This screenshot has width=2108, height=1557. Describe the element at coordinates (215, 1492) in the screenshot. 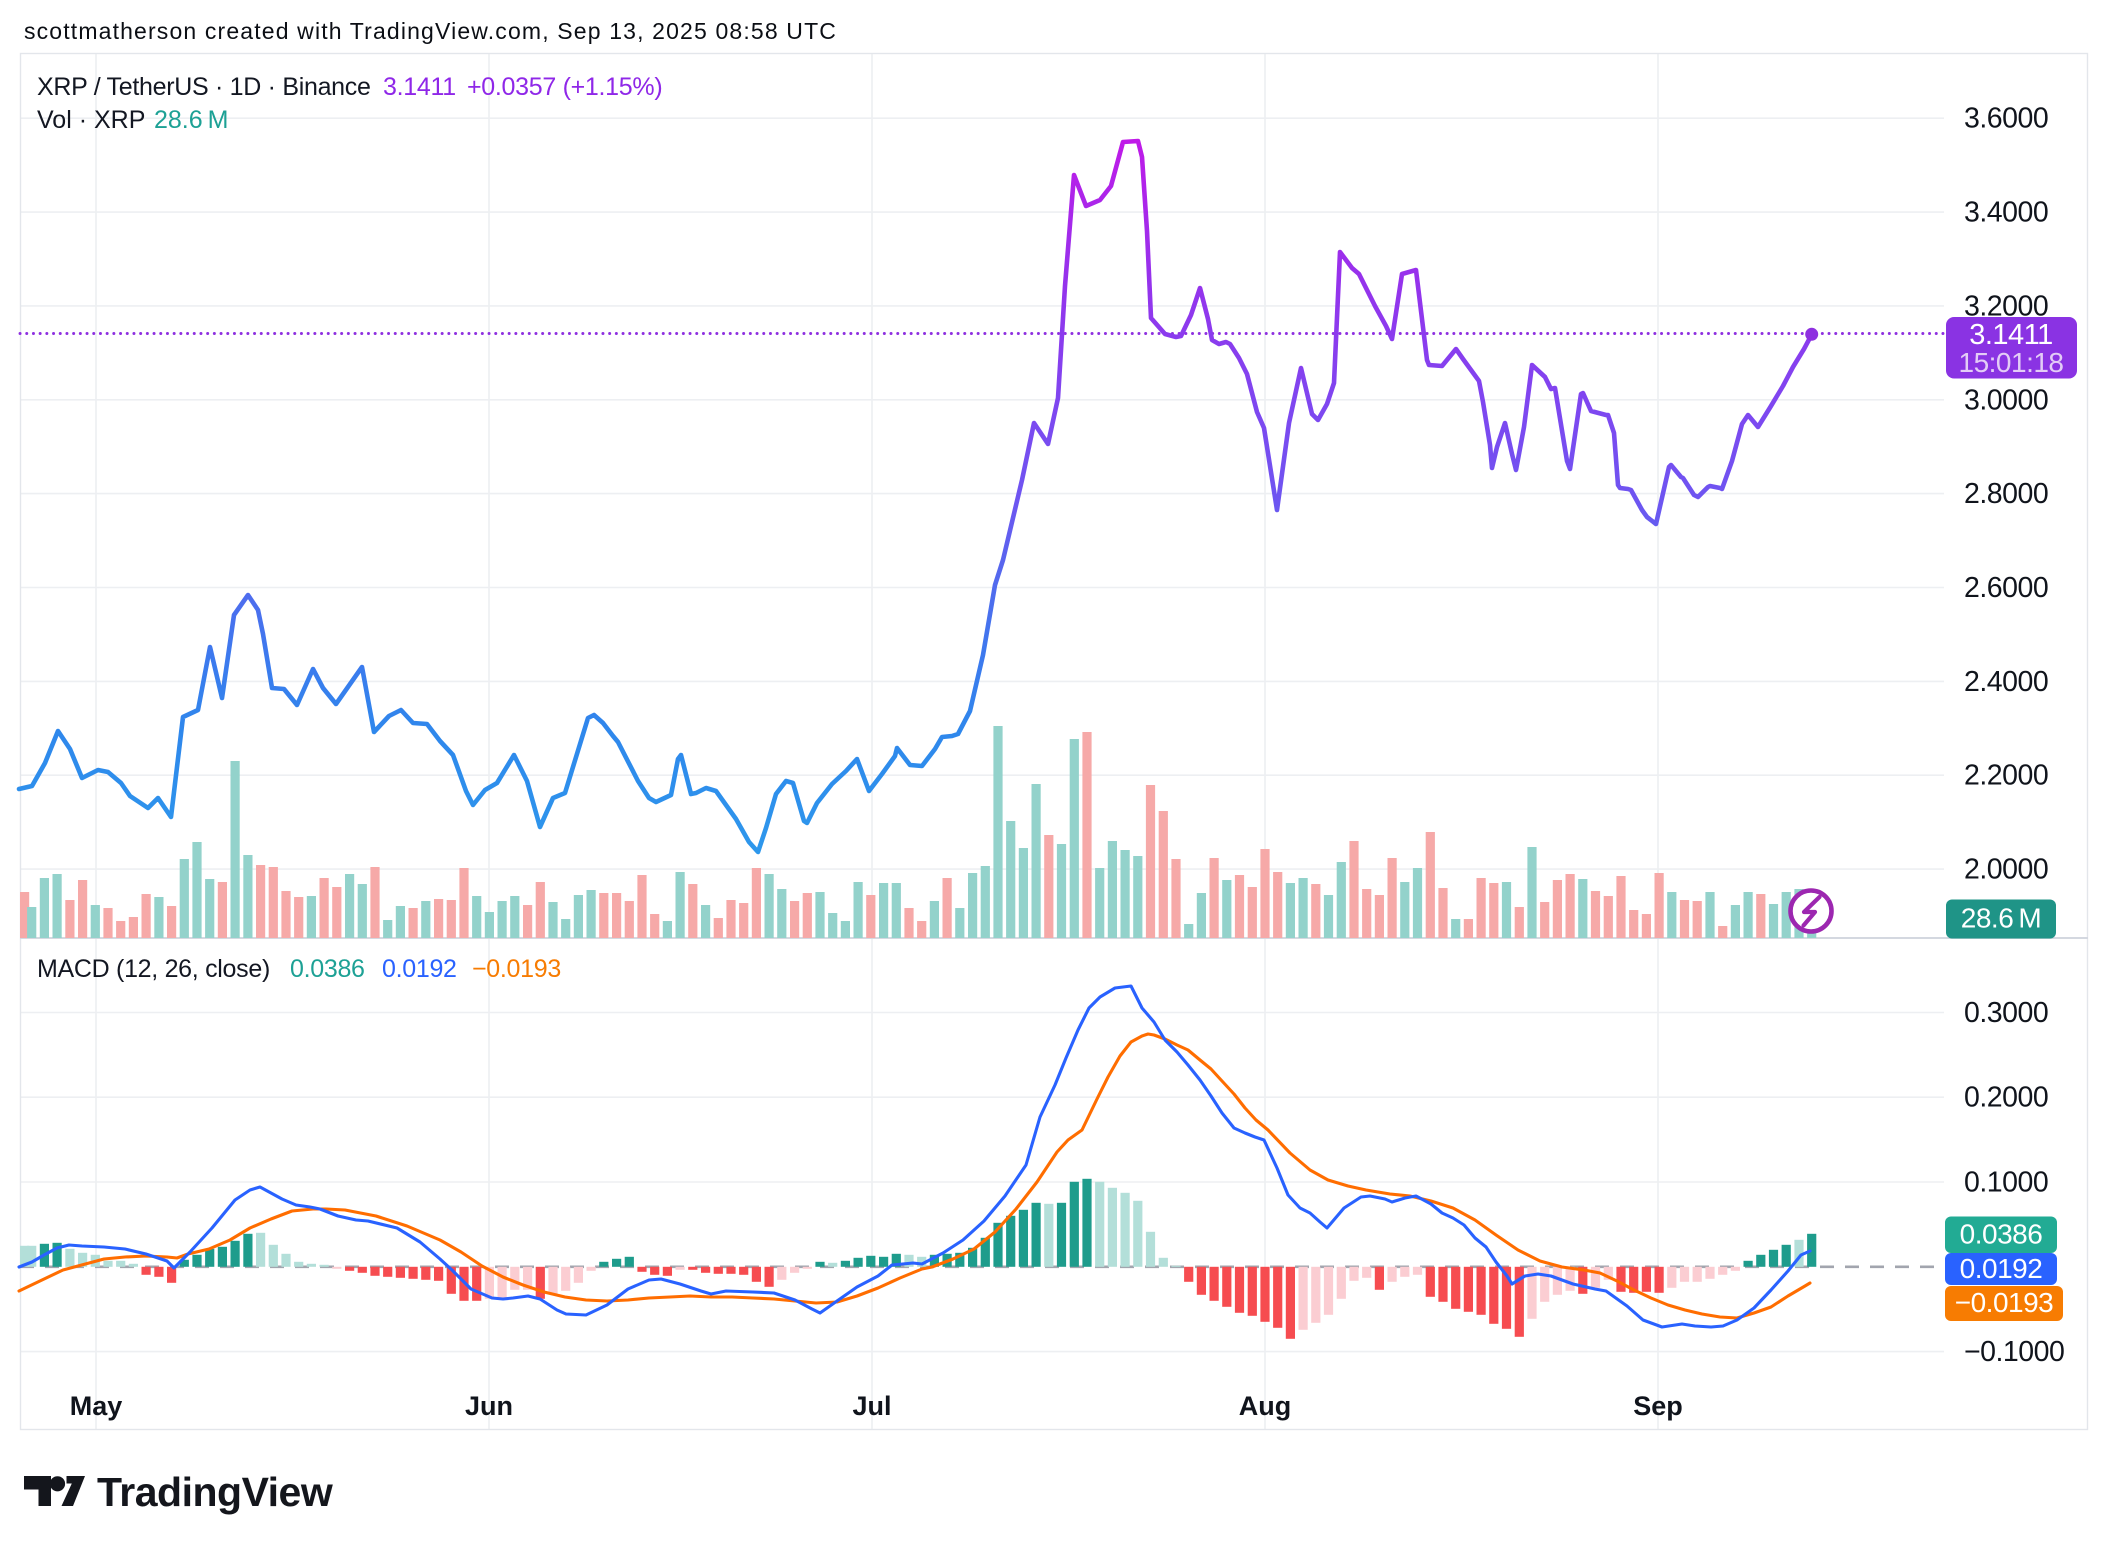

I see `svg-text: TradingView` at that location.